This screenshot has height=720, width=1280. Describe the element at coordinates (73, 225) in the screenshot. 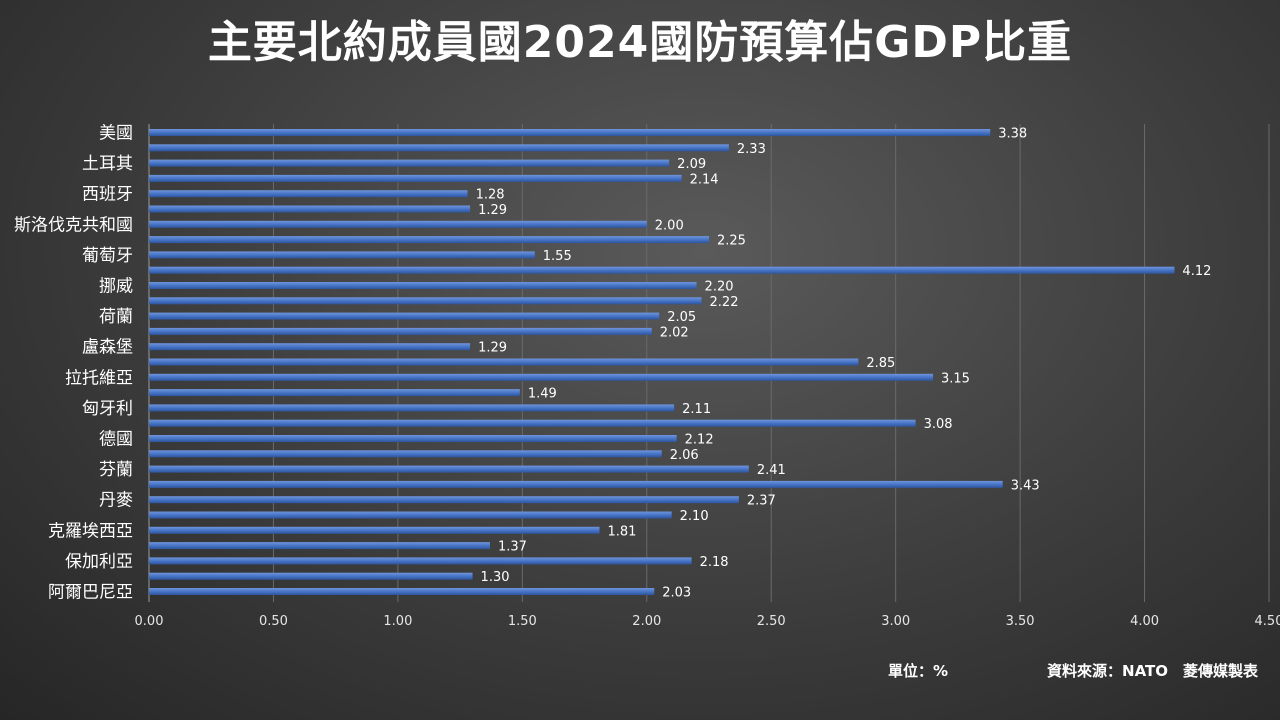

I see `category-label: 斯洛伐克共和國` at that location.